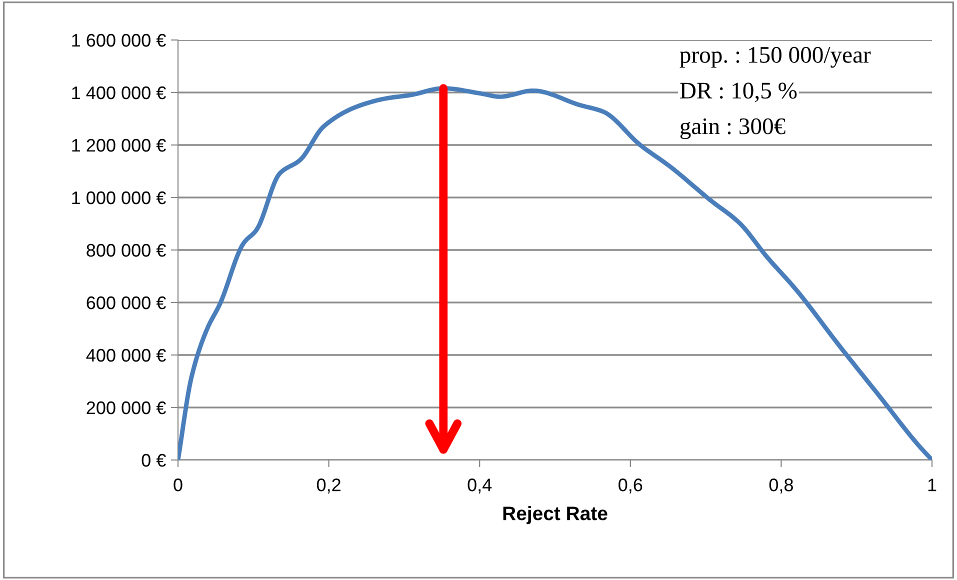 Image resolution: width=957 pixels, height=580 pixels. Describe the element at coordinates (178, 485) in the screenshot. I see `x-tick-label: 0` at that location.